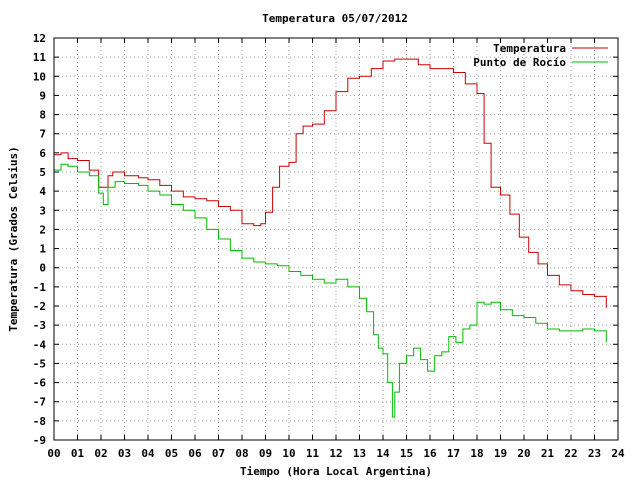 The height and width of the screenshot is (480, 640). What do you see at coordinates (241, 453) in the screenshot?
I see `x-tick-label: 08` at bounding box center [241, 453].